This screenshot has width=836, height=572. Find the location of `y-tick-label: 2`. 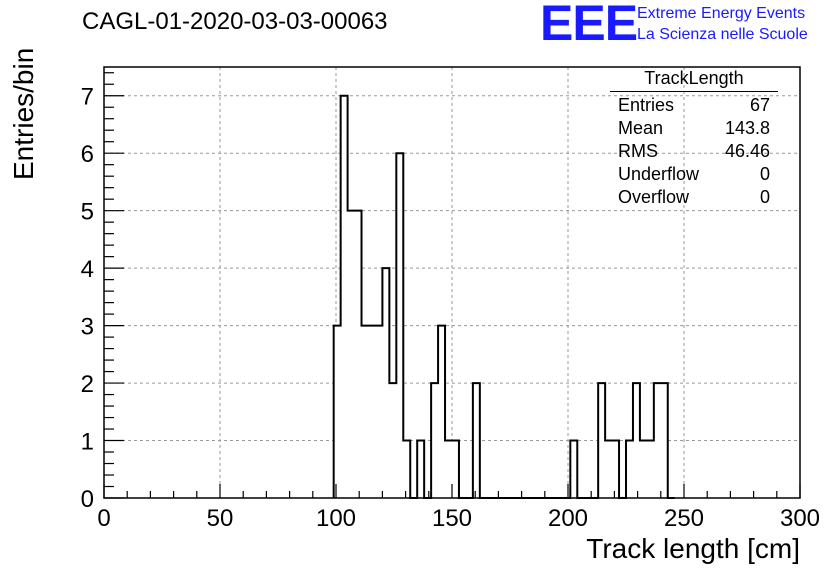

y-tick-label: 2 is located at coordinates (87, 384).